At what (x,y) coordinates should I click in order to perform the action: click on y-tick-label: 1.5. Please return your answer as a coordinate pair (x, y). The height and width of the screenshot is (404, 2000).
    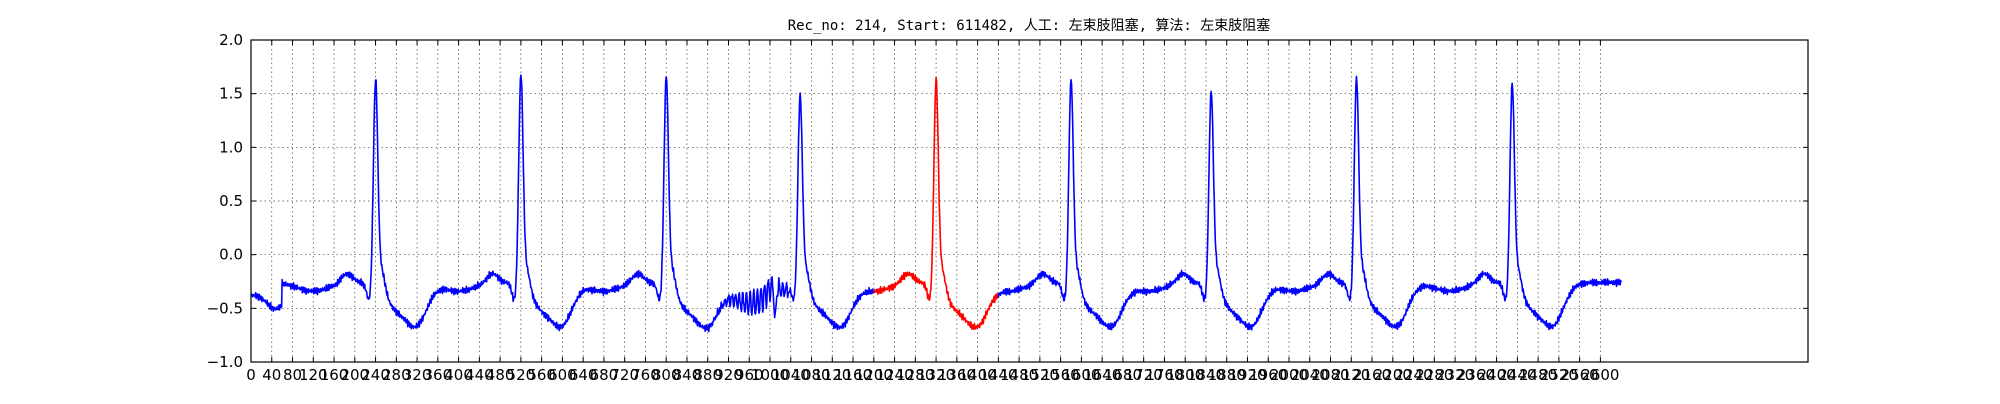
    Looking at the image, I should click on (231, 94).